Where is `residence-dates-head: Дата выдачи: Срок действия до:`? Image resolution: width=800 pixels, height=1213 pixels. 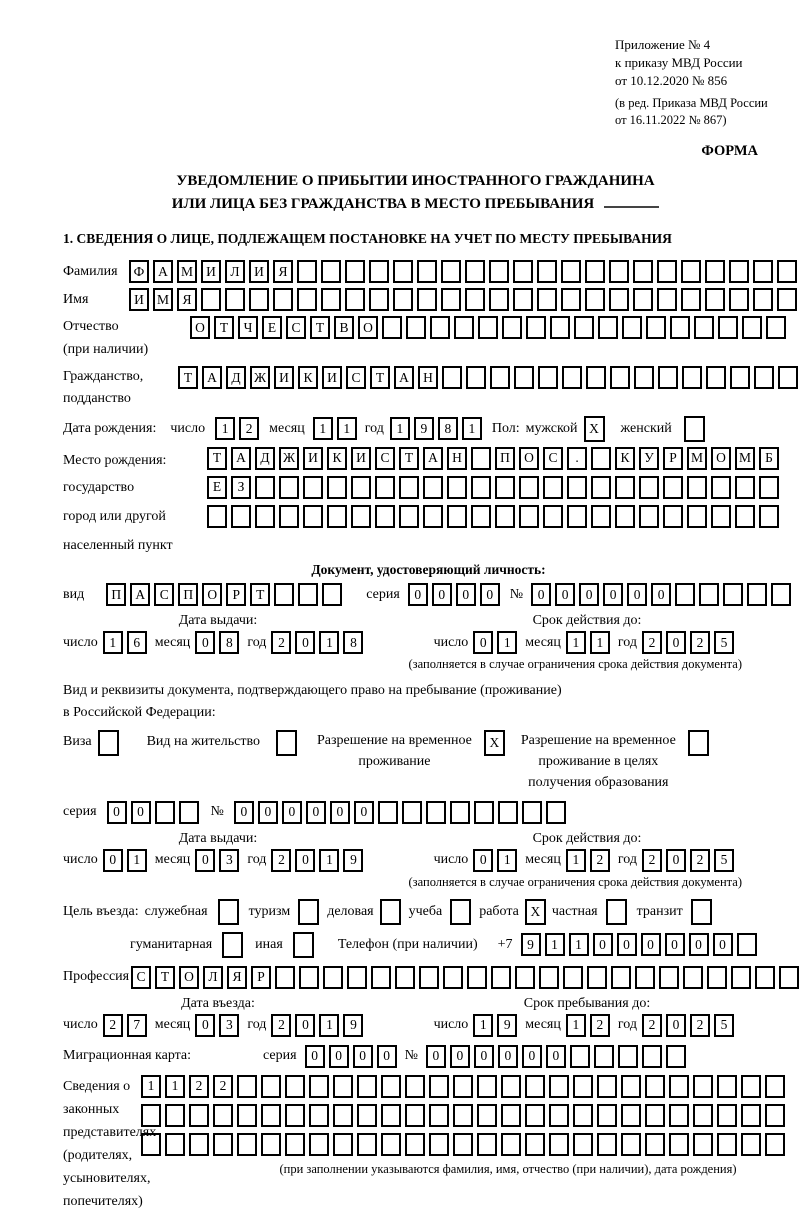
residence-dates-head: Дата выдачи: Срок действия до: is located at coordinates (428, 839).